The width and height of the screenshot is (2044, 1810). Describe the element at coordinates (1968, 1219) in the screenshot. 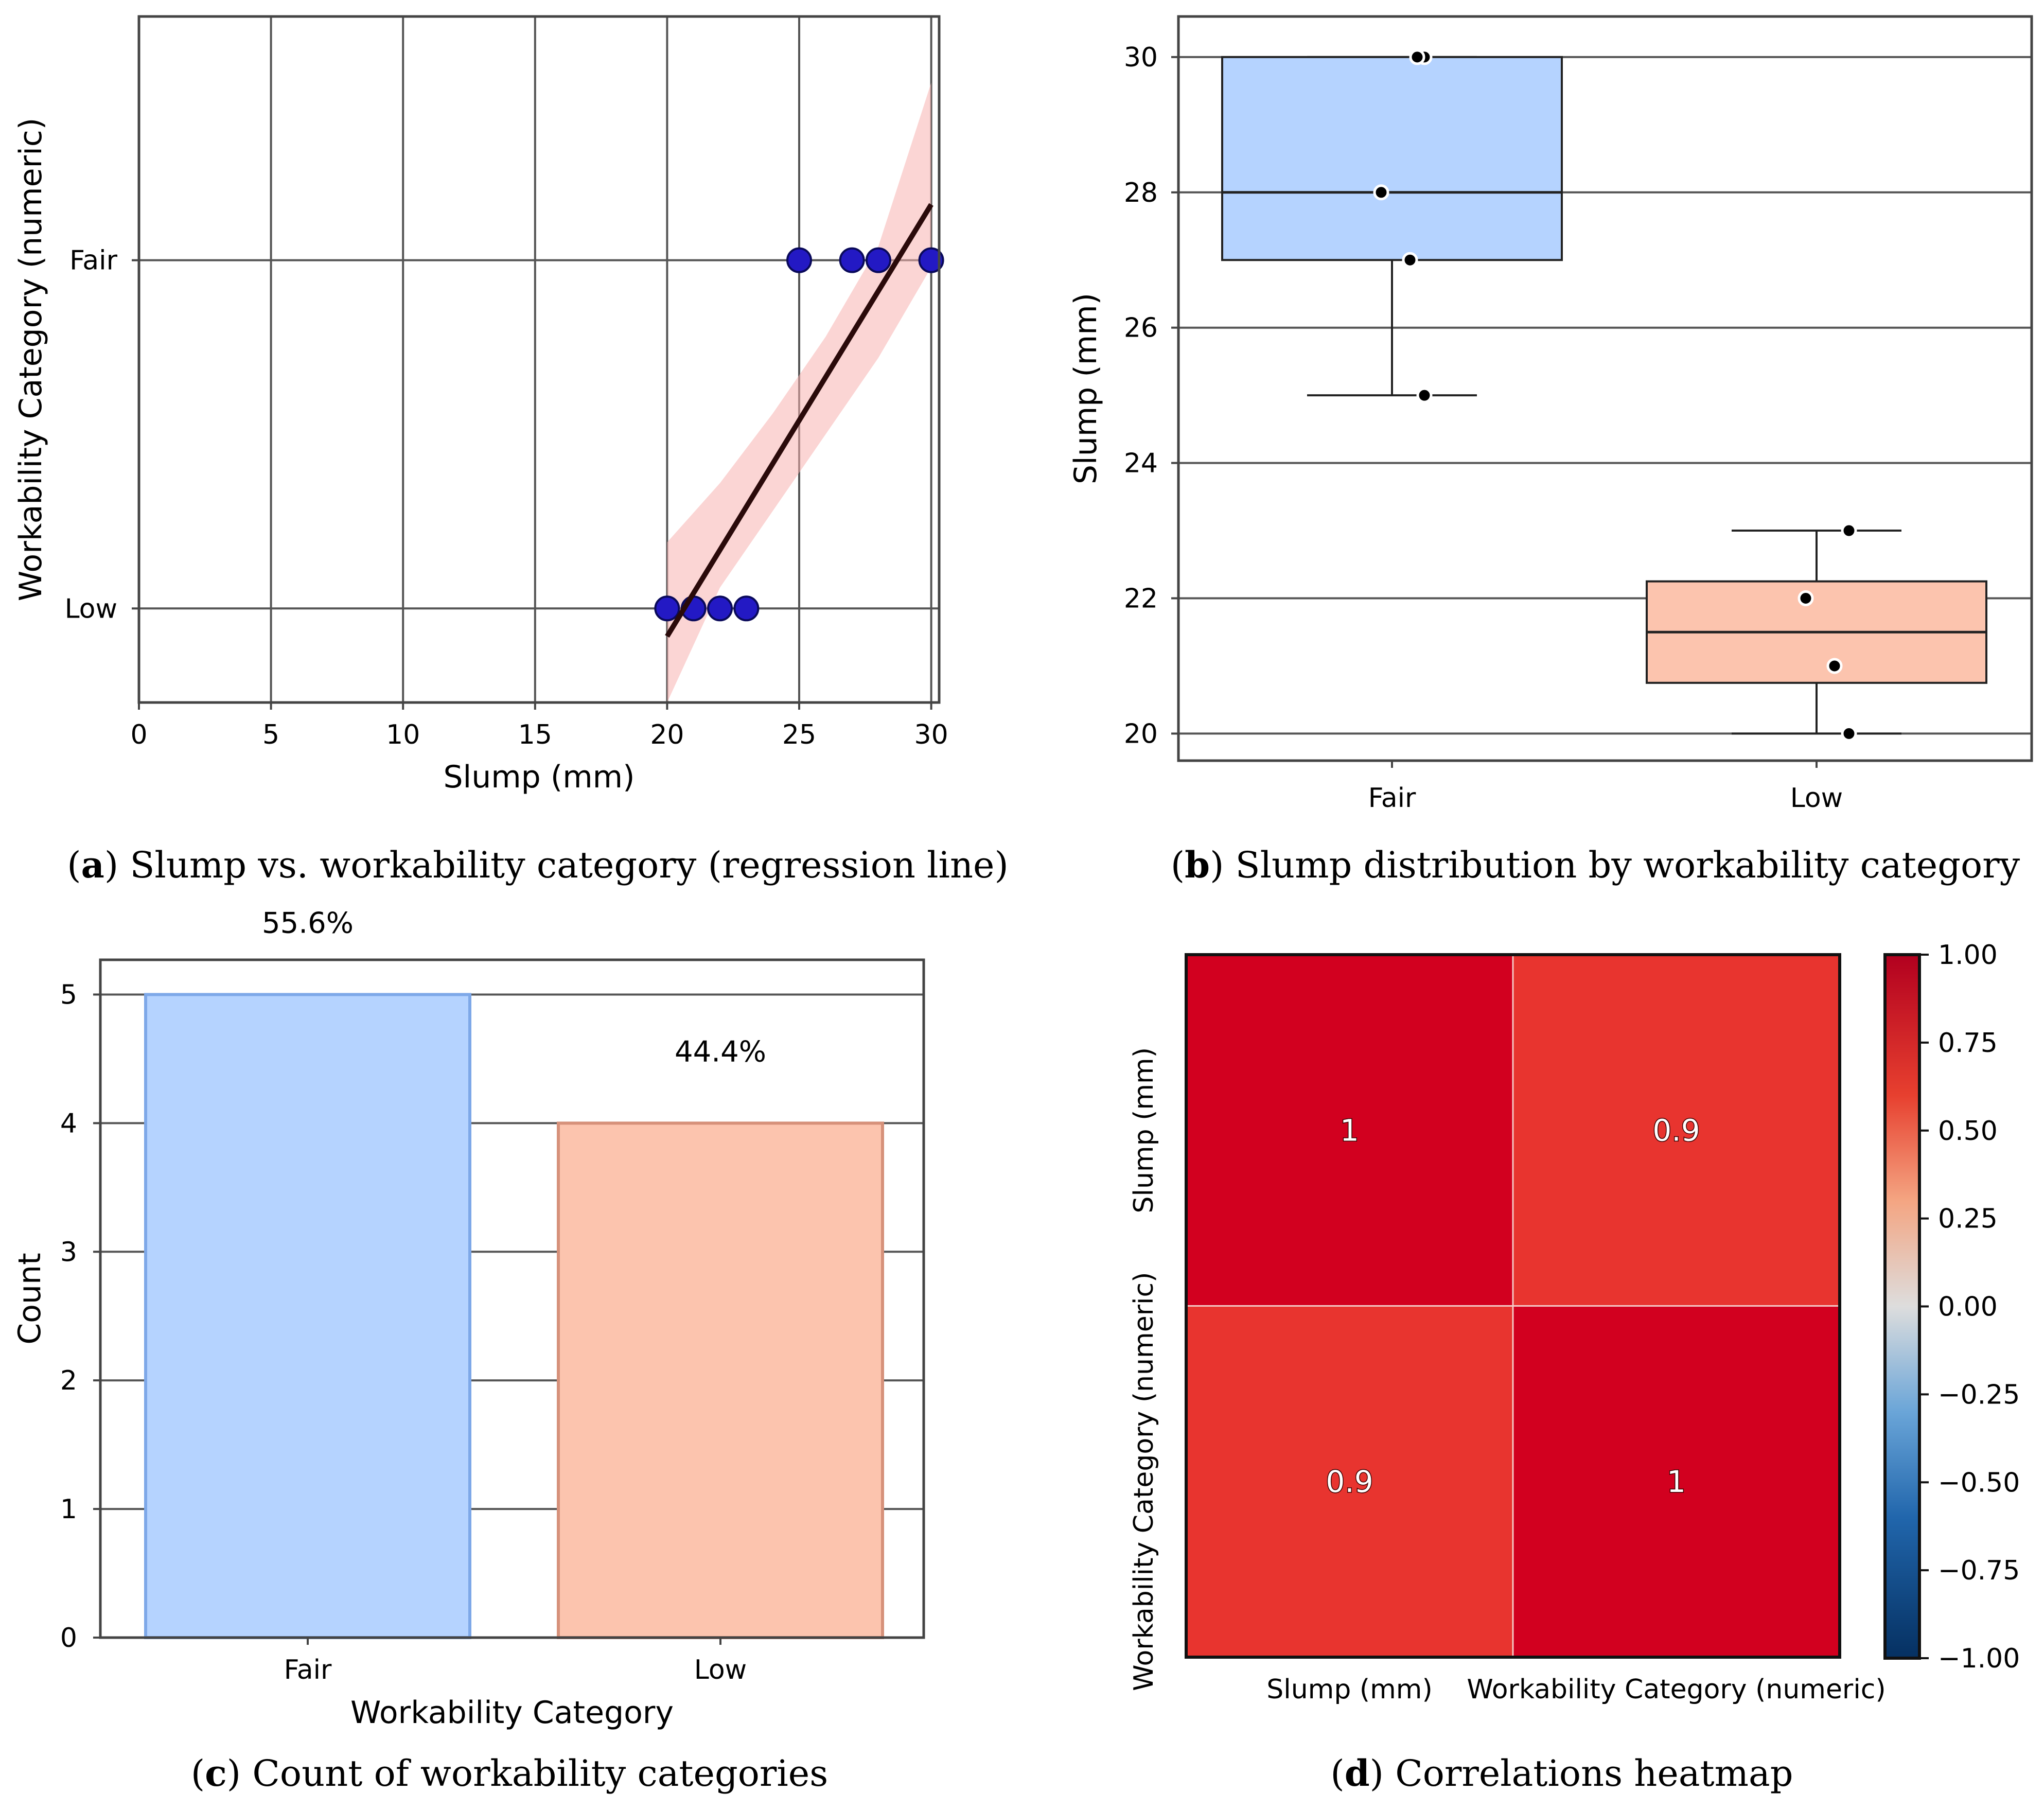

I see `colorbar-tick-label: 0.25` at that location.